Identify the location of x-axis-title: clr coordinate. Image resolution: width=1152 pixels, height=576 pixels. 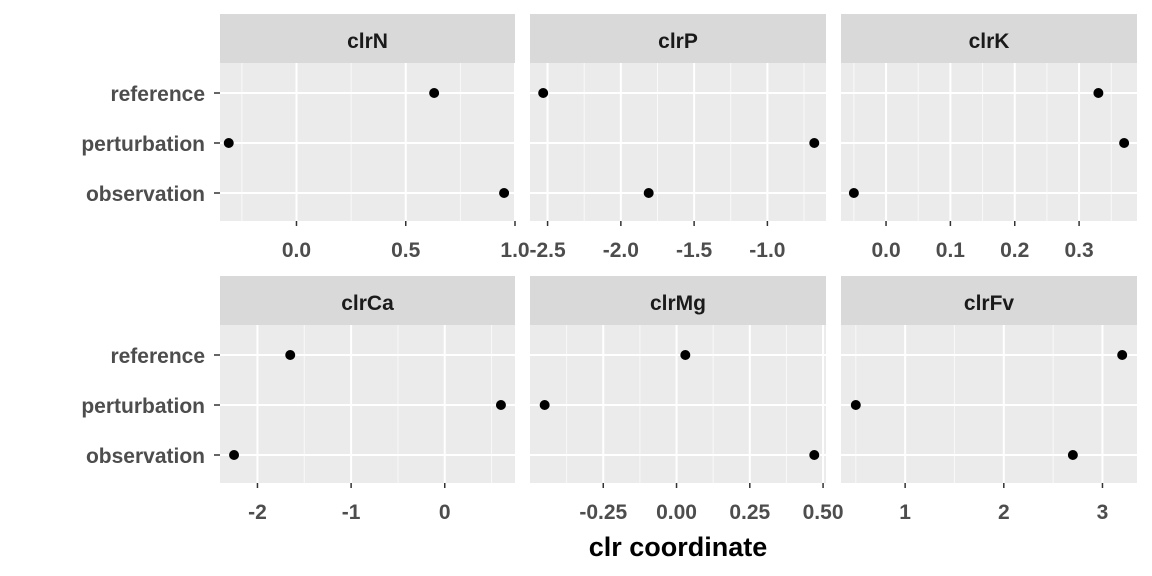
(678, 547).